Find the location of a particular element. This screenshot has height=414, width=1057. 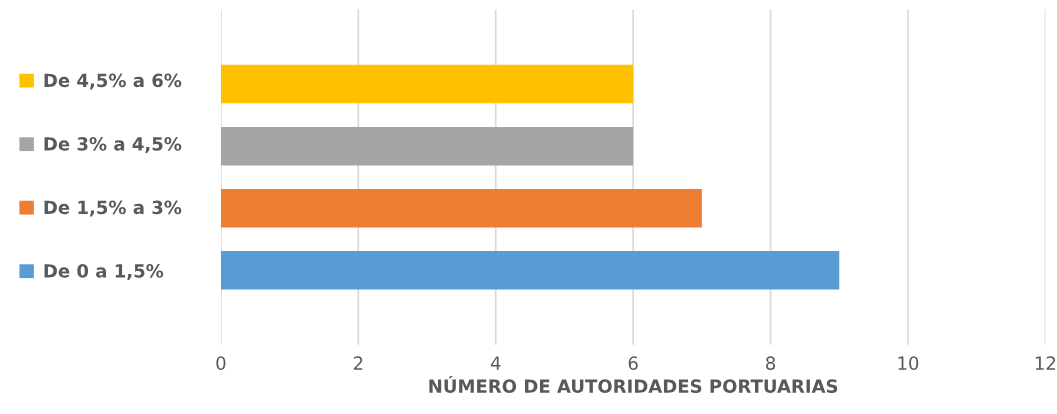

x-tick-label: 10 is located at coordinates (908, 363).